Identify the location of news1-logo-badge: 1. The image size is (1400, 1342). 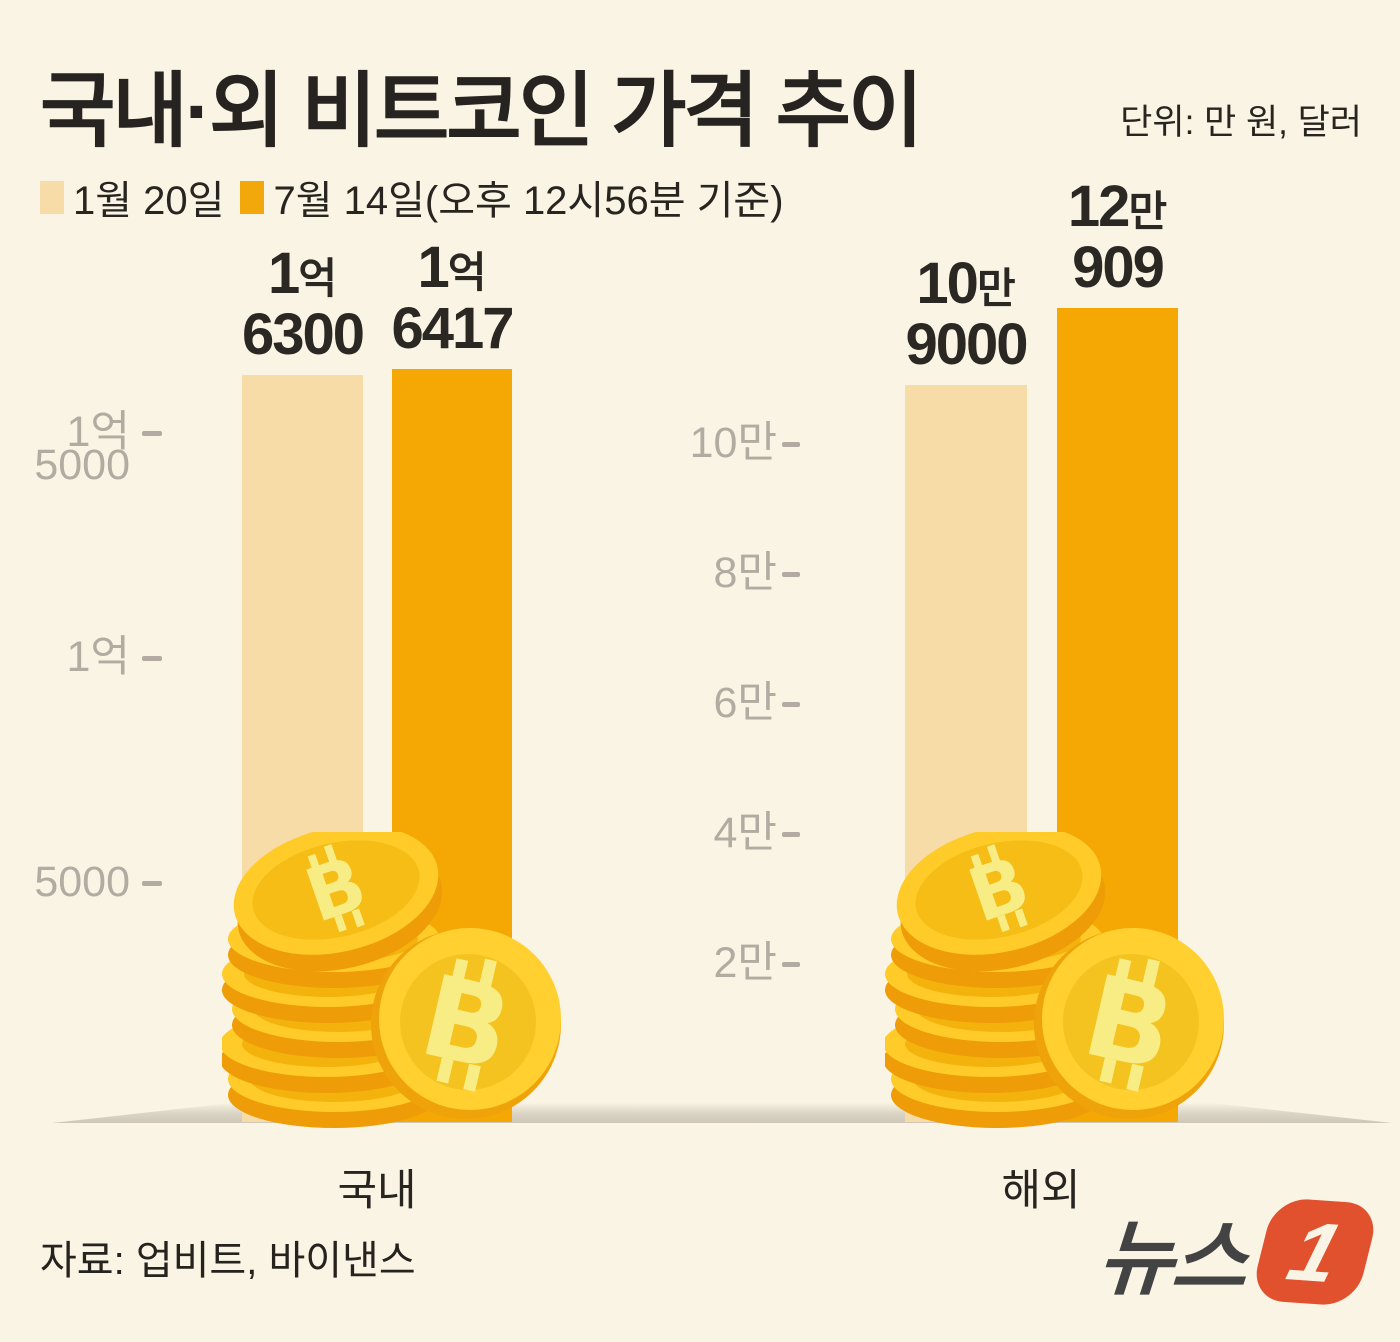
(1315, 1251).